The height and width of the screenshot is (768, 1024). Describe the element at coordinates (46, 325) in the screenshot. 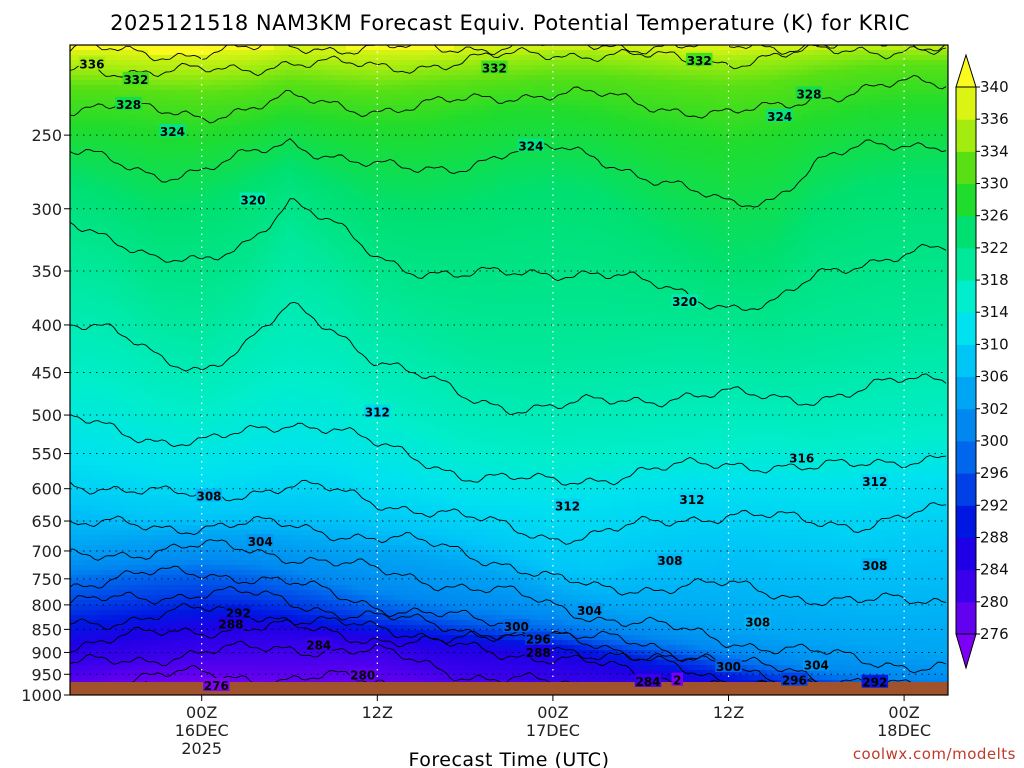

I see `y-tick-label: 400` at that location.